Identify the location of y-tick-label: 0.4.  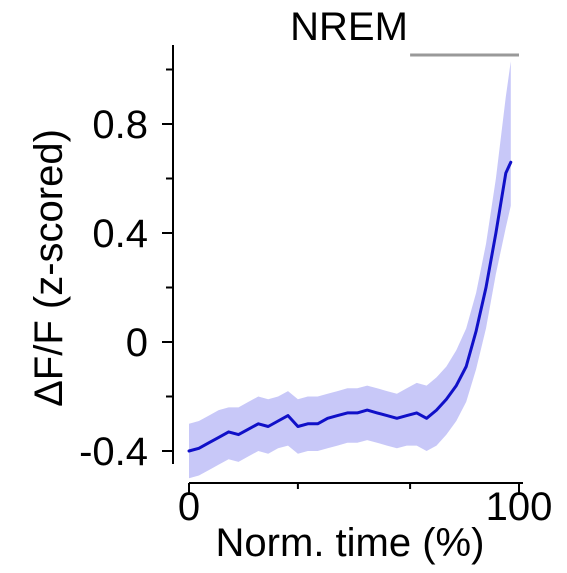
(120, 234).